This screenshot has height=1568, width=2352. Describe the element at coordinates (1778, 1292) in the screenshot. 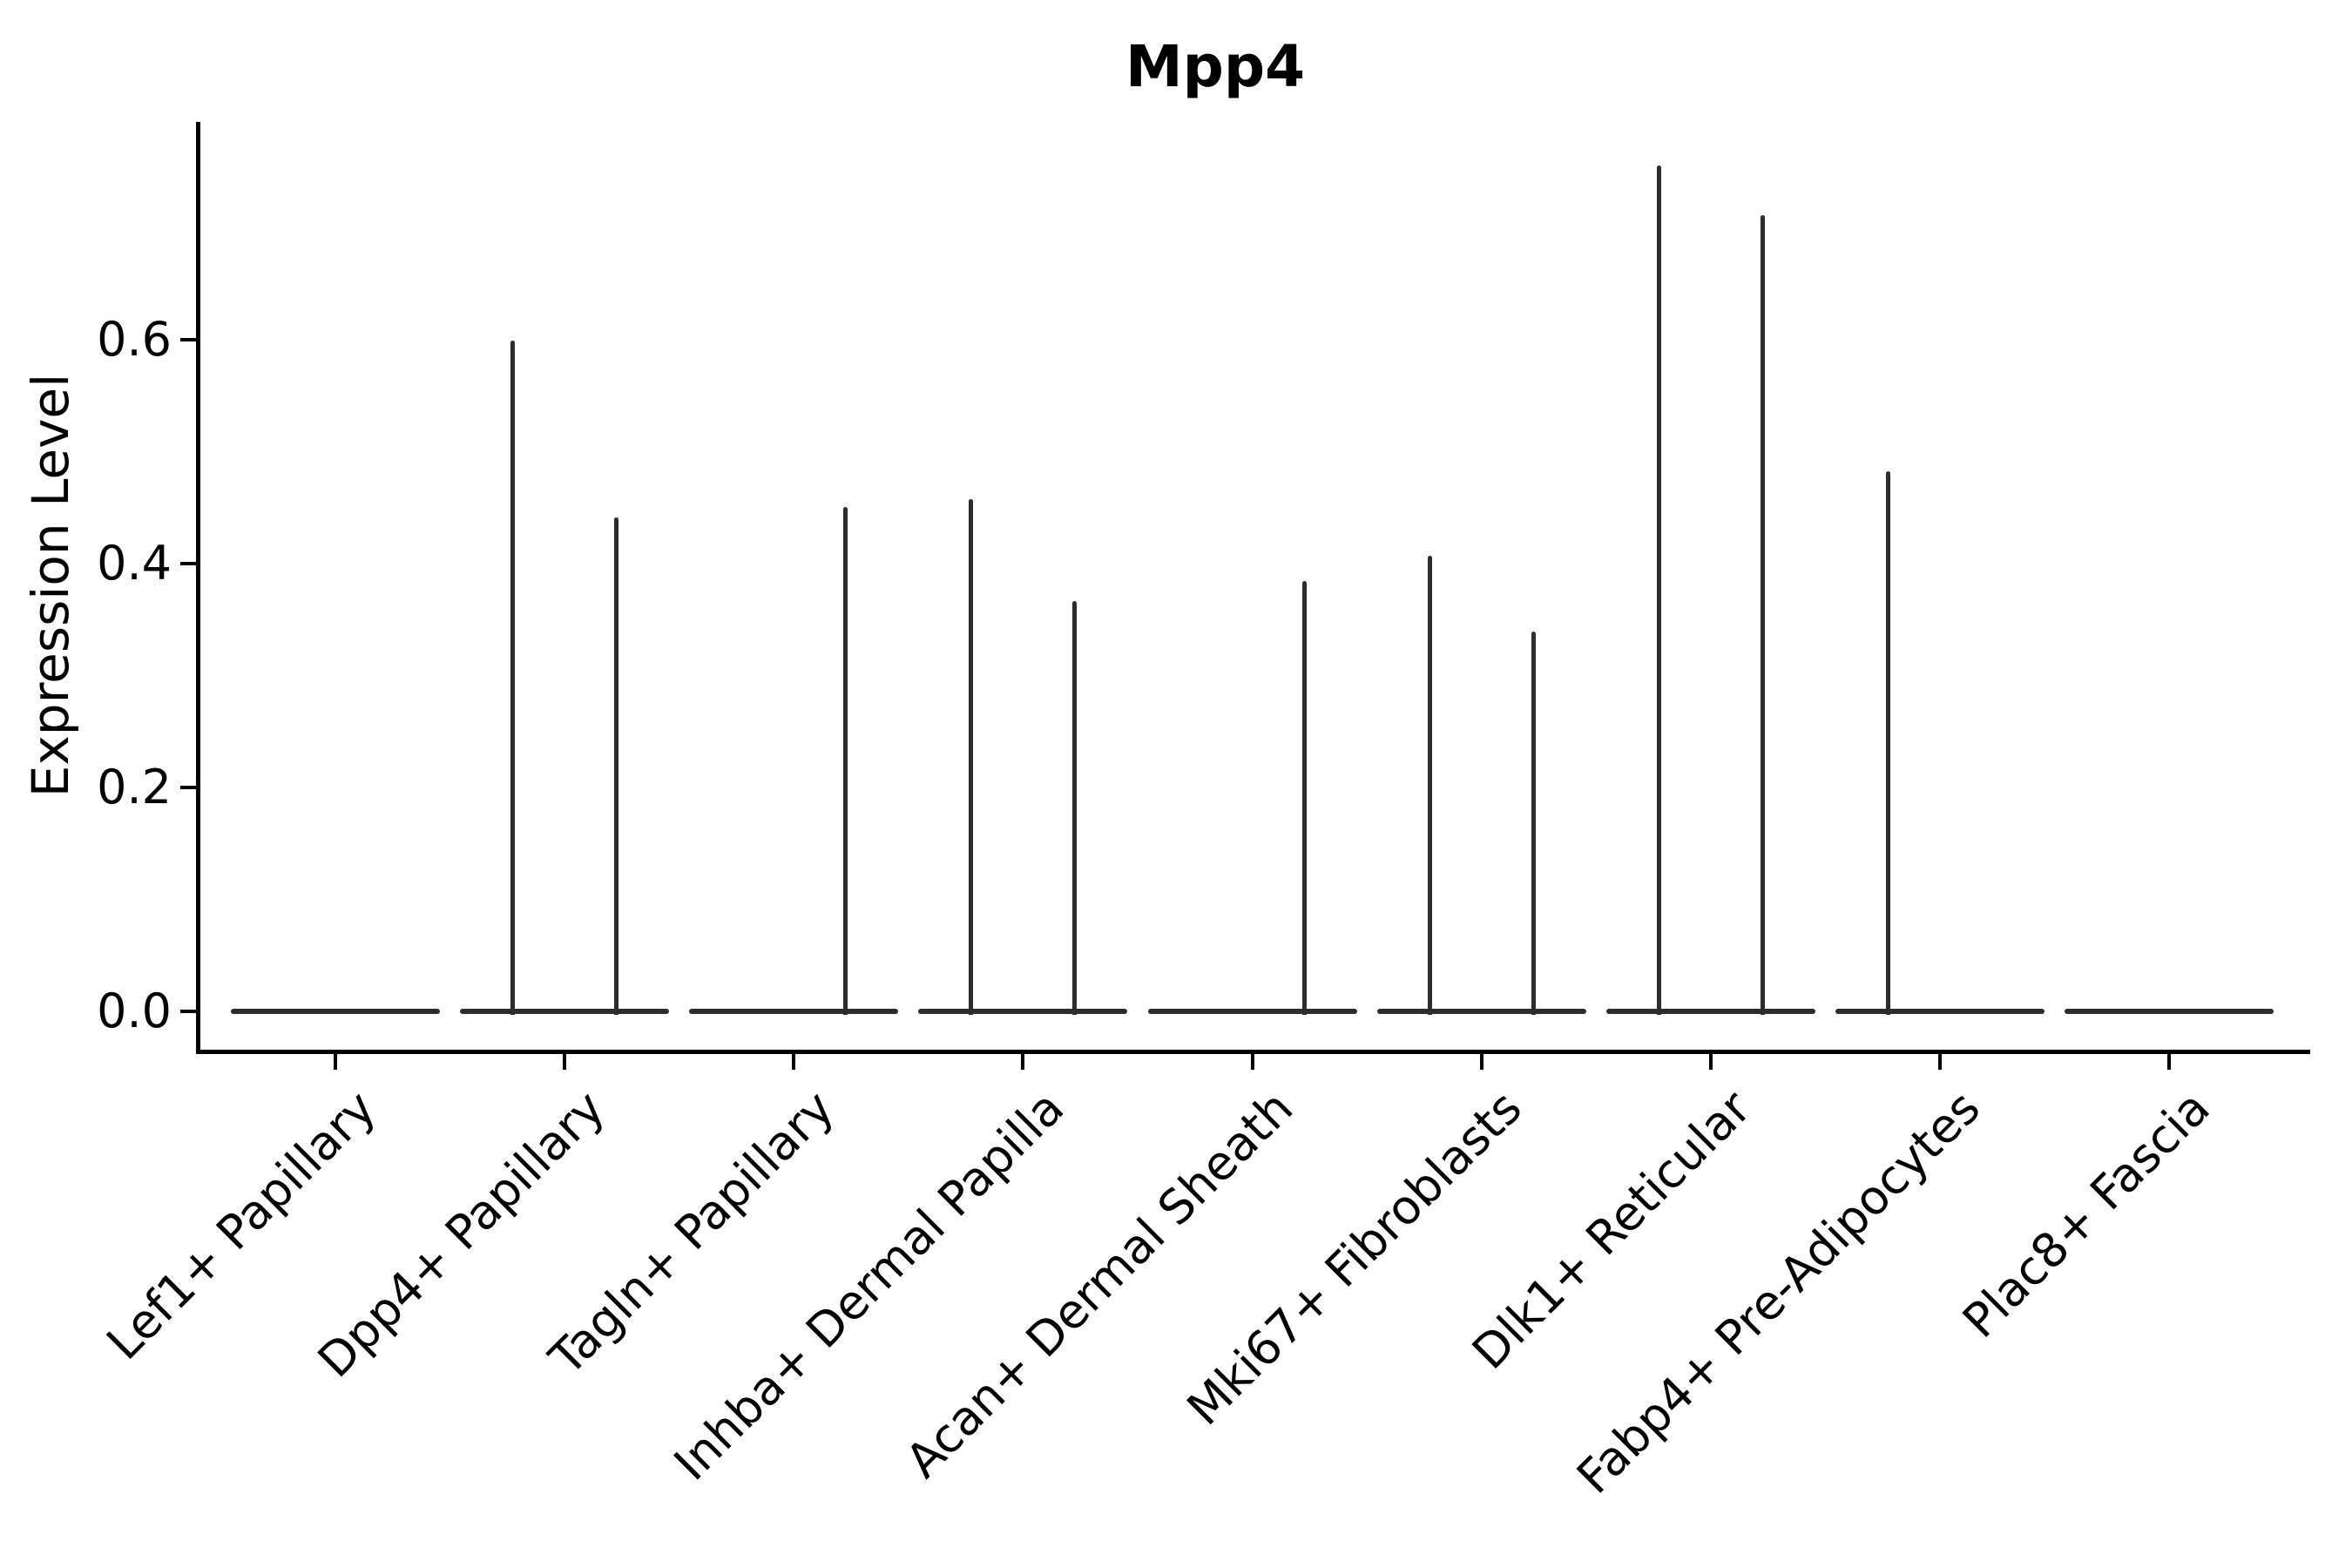

I see `x-tick-label-text: Fabp4+ Pre-Adipocytes` at that location.